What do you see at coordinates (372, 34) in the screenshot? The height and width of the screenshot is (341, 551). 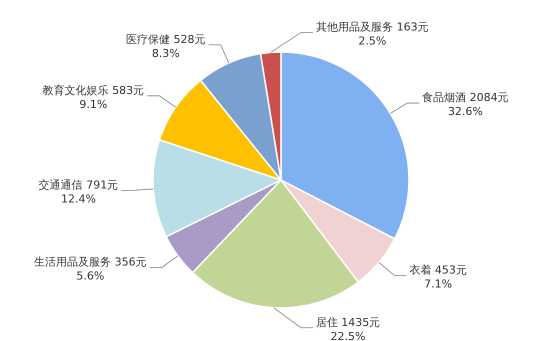 I see `slice-label: 其他用品及服务 163元 2.5%` at bounding box center [372, 34].